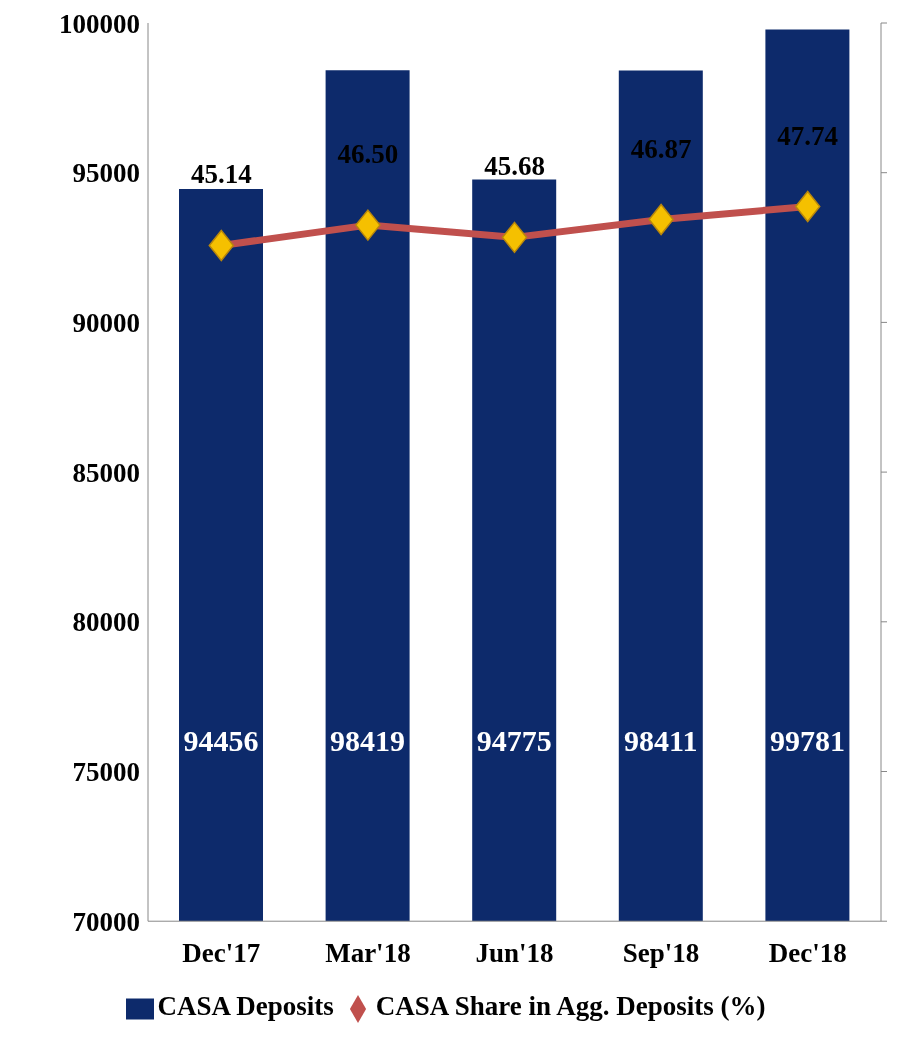 The width and height of the screenshot is (911, 1043). Describe the element at coordinates (808, 135) in the screenshot. I see `data-label: 47.74` at that location.